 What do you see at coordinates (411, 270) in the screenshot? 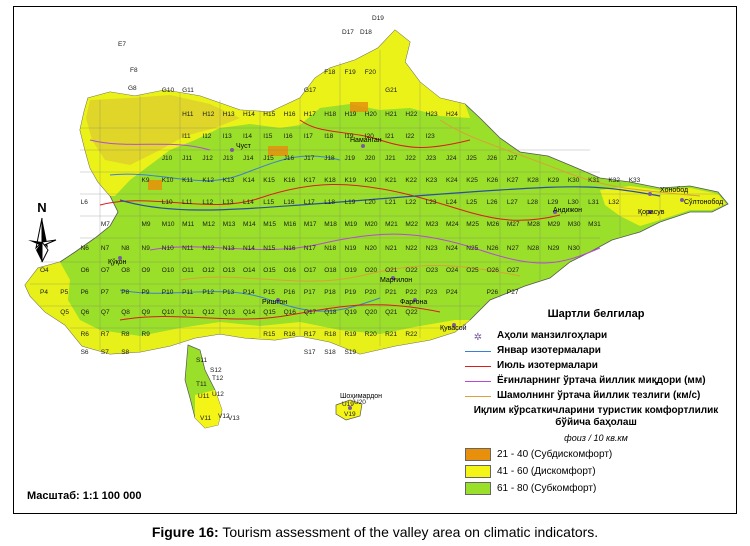
I see `grid-cell-label: O22` at bounding box center [411, 270].